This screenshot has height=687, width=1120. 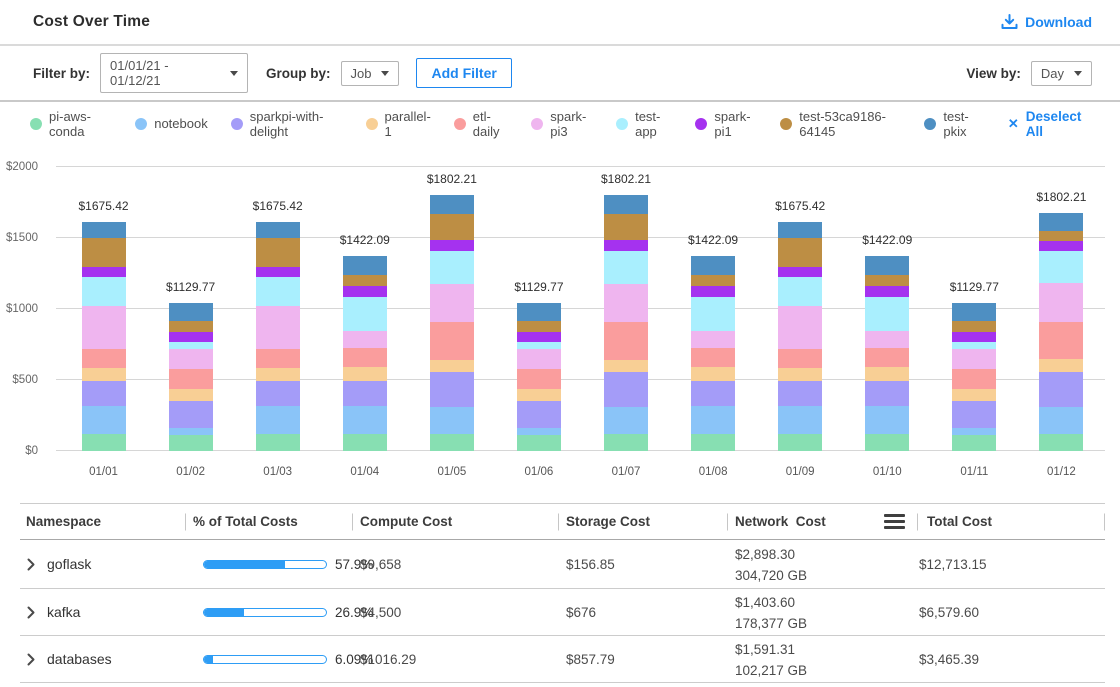 What do you see at coordinates (268, 521) in the screenshot?
I see `column-header-percent: % of Total Costs` at bounding box center [268, 521].